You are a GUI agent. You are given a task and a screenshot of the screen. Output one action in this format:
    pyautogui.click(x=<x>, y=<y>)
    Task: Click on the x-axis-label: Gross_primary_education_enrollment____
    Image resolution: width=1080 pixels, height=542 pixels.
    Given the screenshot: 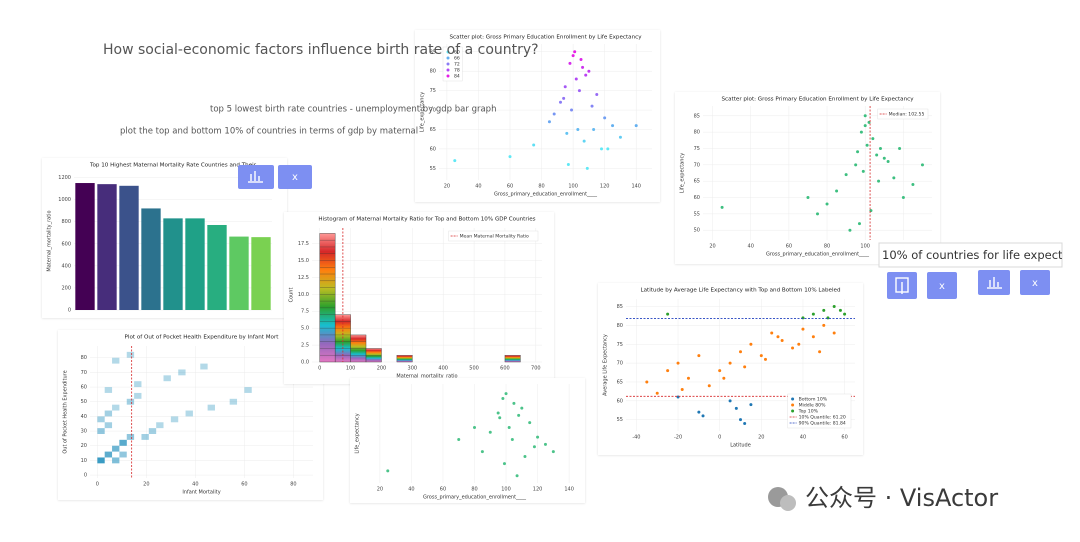 What is the action you would take?
    pyautogui.click(x=818, y=255)
    